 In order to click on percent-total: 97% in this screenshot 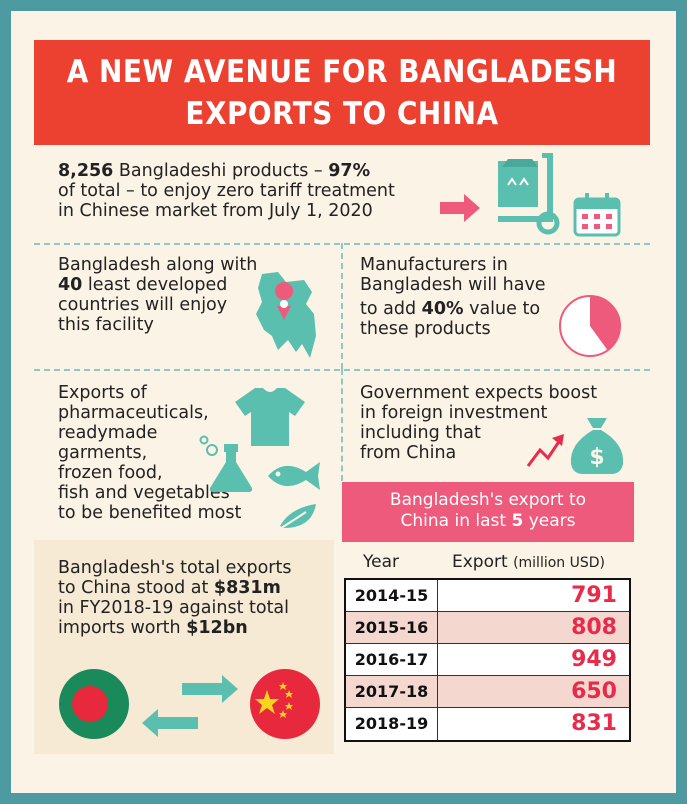, I will do `click(349, 171)`.